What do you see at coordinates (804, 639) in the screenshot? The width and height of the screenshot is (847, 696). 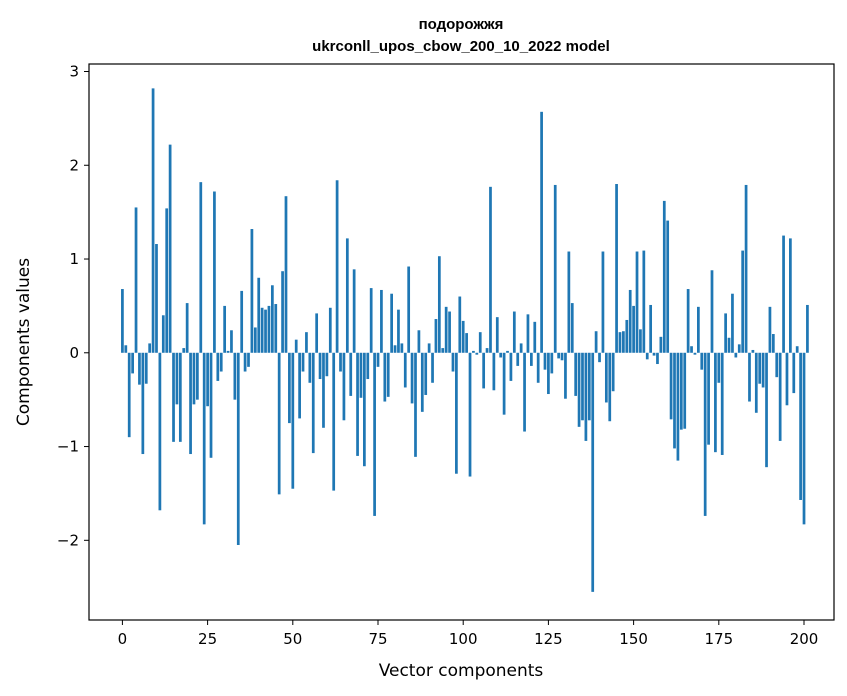 I see `x-tick-label: 200` at bounding box center [804, 639].